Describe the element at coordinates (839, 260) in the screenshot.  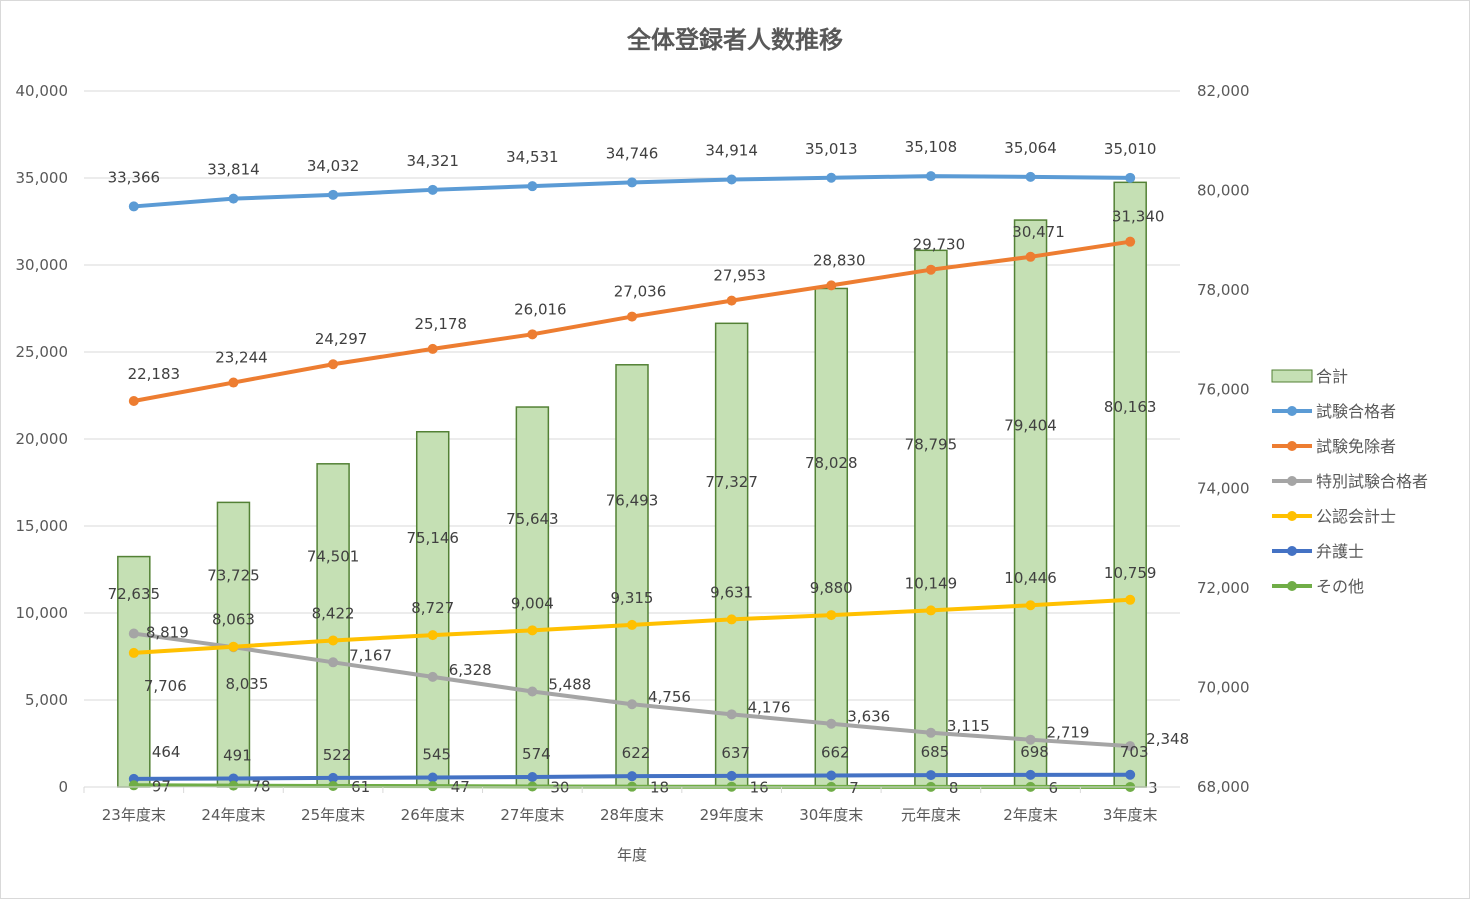
I see `line-data-label: 28,830` at that location.